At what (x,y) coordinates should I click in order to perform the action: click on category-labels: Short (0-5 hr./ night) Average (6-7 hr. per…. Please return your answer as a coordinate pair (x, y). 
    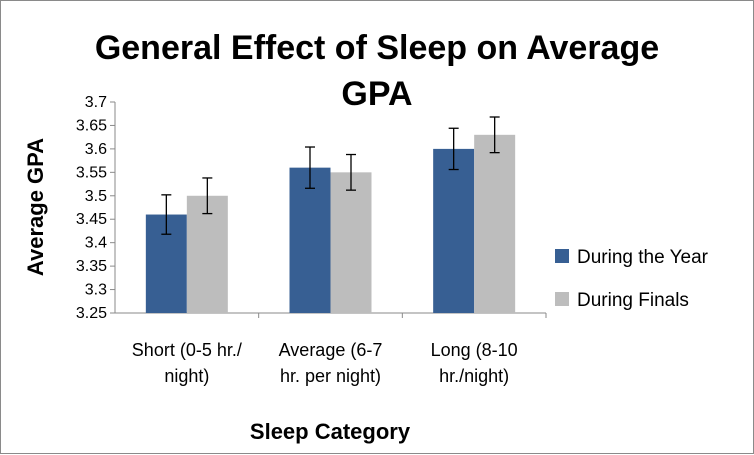
    Looking at the image, I should click on (339, 349).